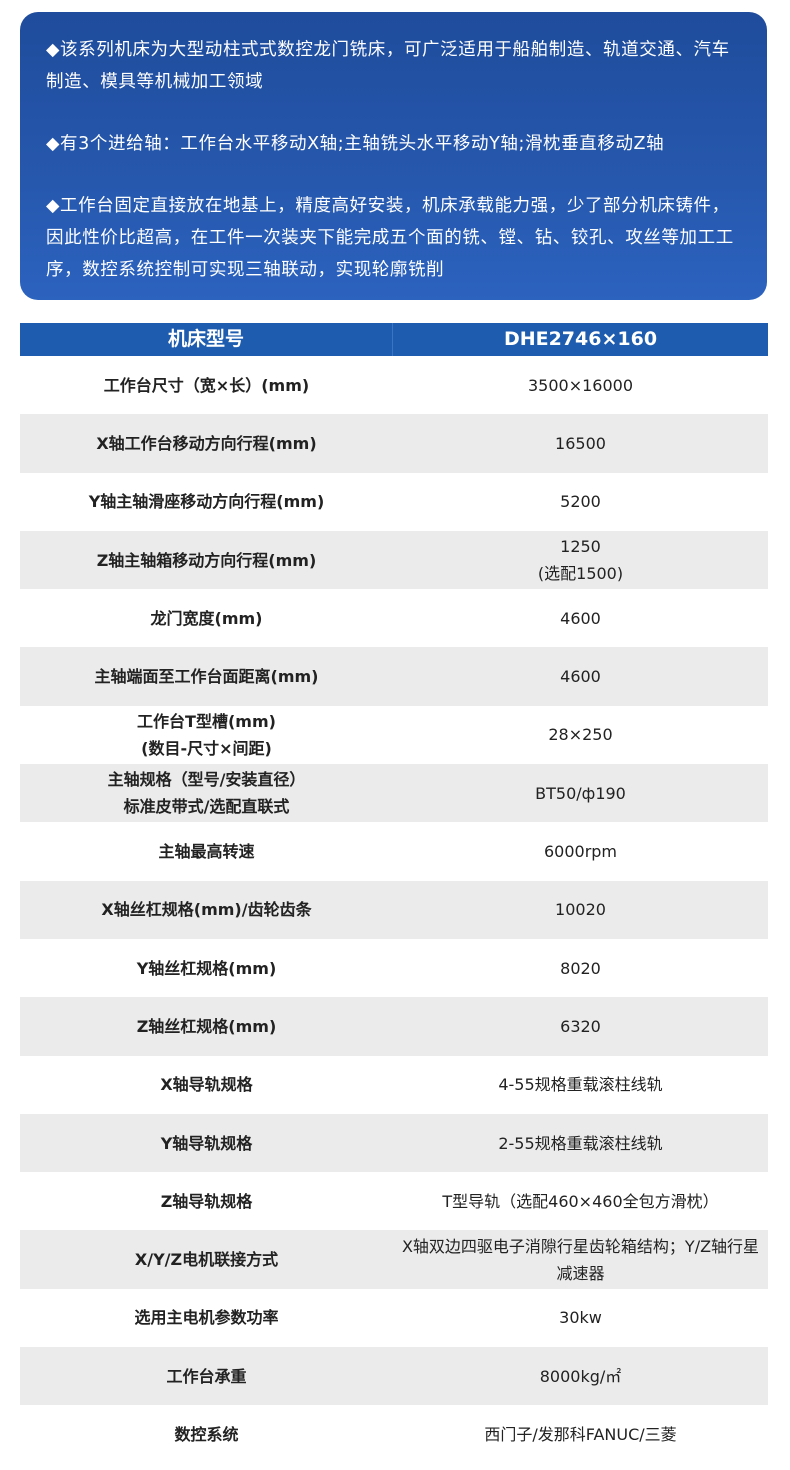 The width and height of the screenshot is (790, 1470). What do you see at coordinates (580, 1259) in the screenshot?
I see `spec-value: X轴双边四驱电子消隙行星齿轮箱结构；Y/Z轴行星减速器` at bounding box center [580, 1259].